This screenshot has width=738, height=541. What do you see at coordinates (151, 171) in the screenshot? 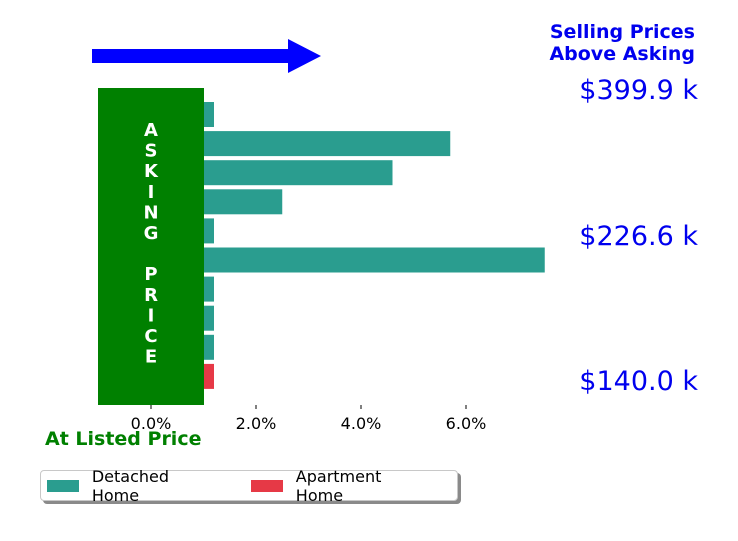
I see `asking-letter: K` at bounding box center [151, 171].